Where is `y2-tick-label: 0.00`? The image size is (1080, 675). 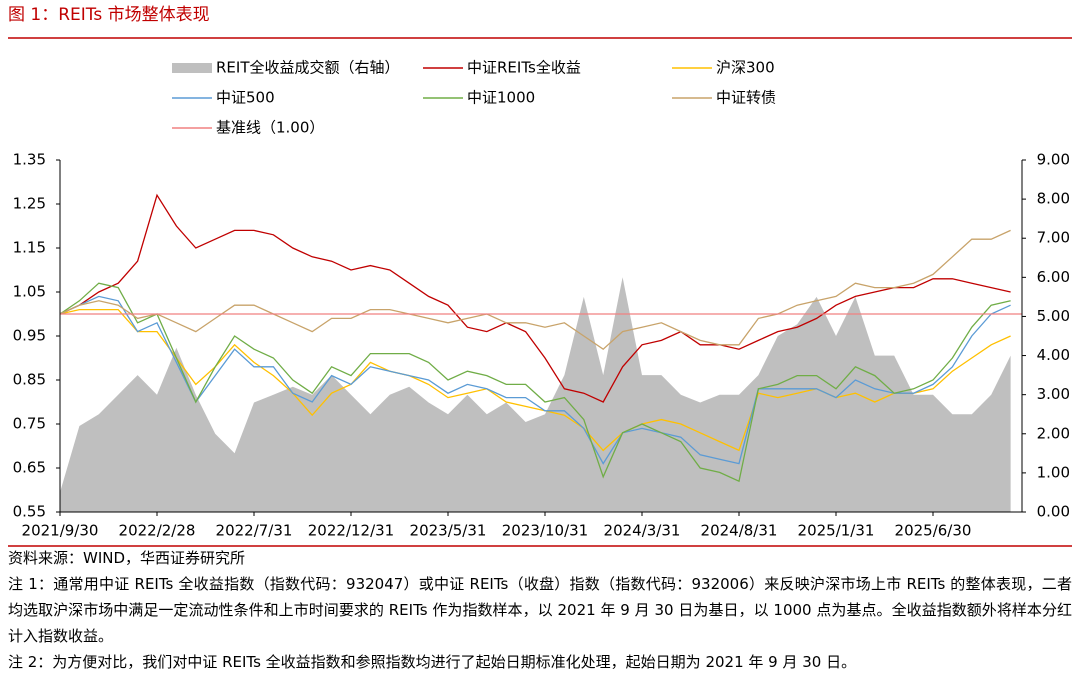 y2-tick-label: 0.00 is located at coordinates (1053, 512).